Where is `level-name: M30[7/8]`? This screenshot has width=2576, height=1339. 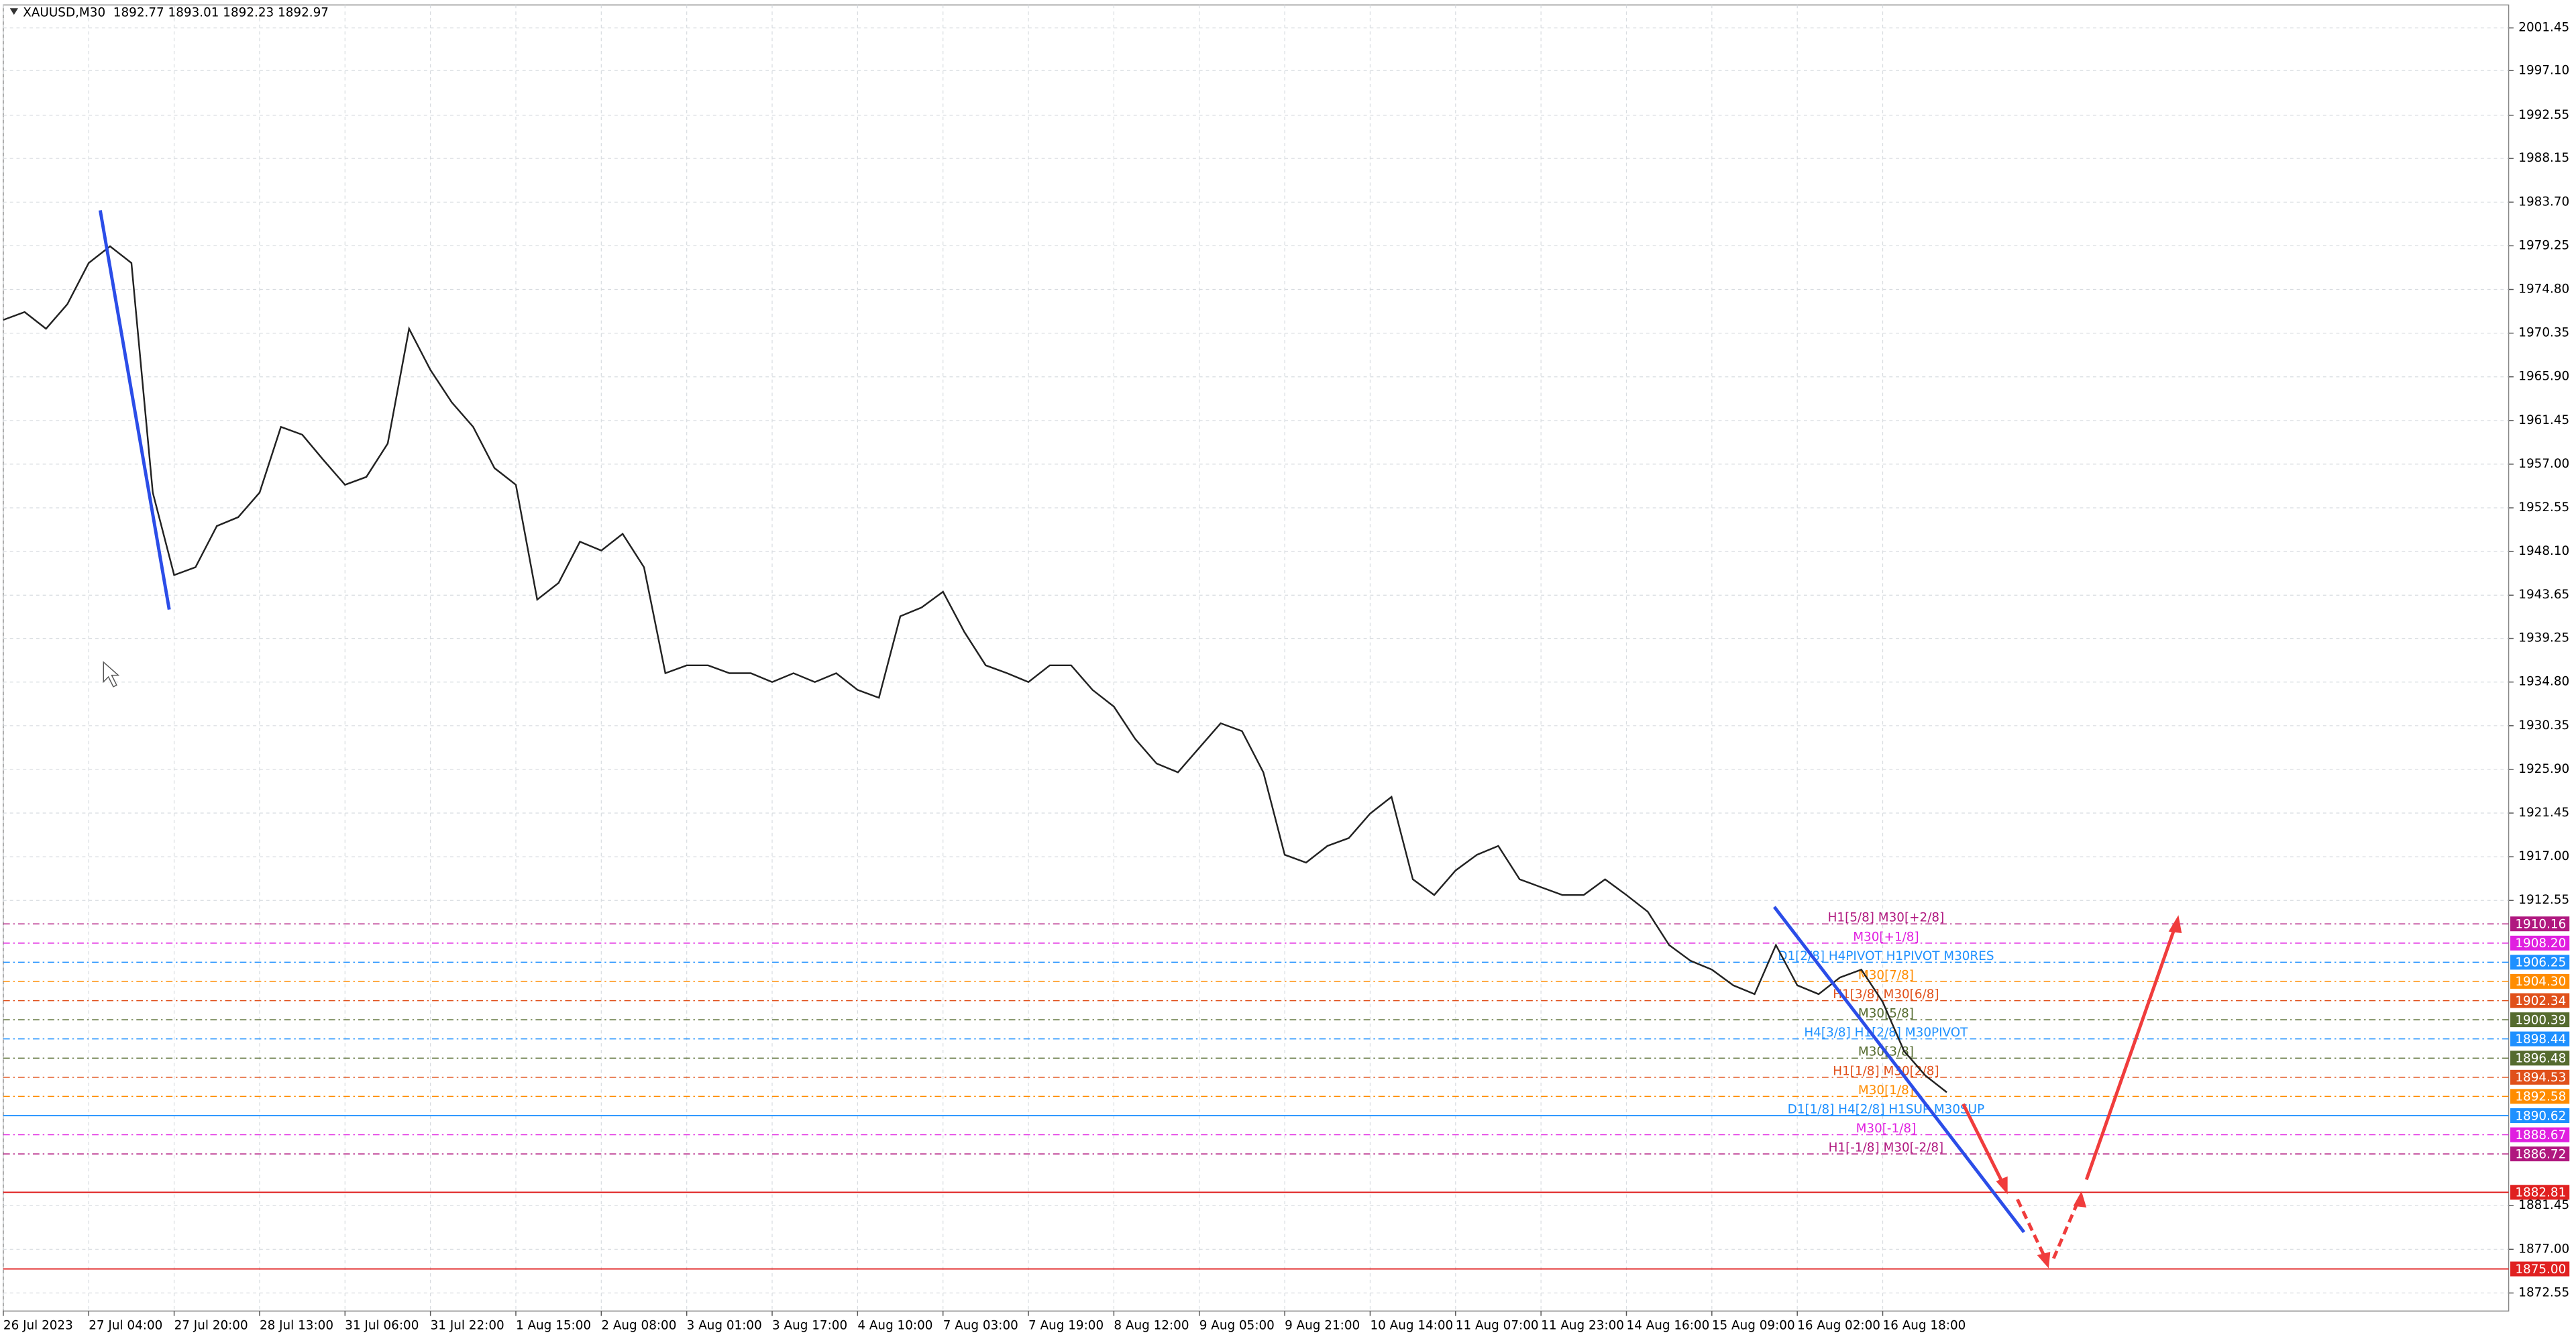
level-name: M30[7/8] is located at coordinates (1886, 975).